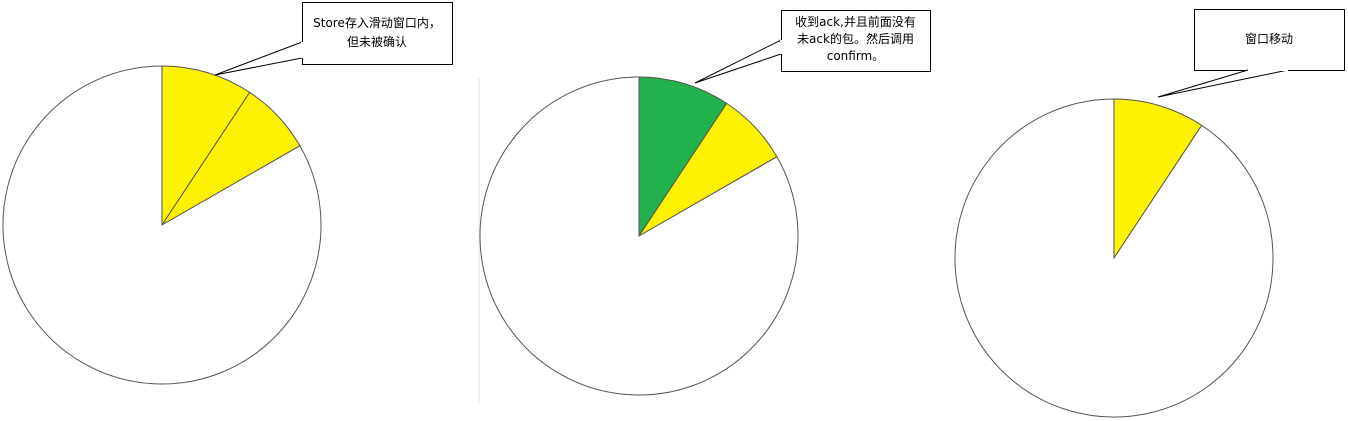 The height and width of the screenshot is (421, 1348). I want to click on callout-text-line: 未ack的包。然后调用, so click(855, 38).